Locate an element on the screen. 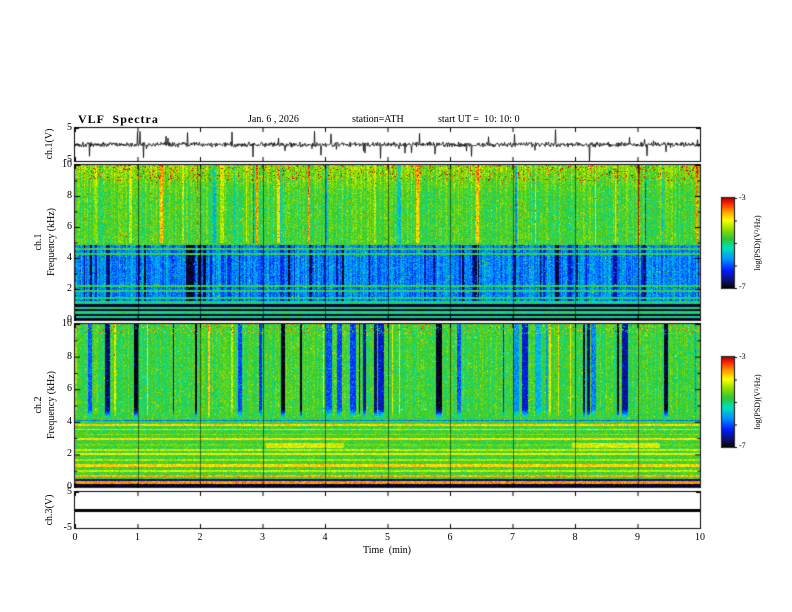  ch1-spec-ytick: 8 is located at coordinates (69, 195).